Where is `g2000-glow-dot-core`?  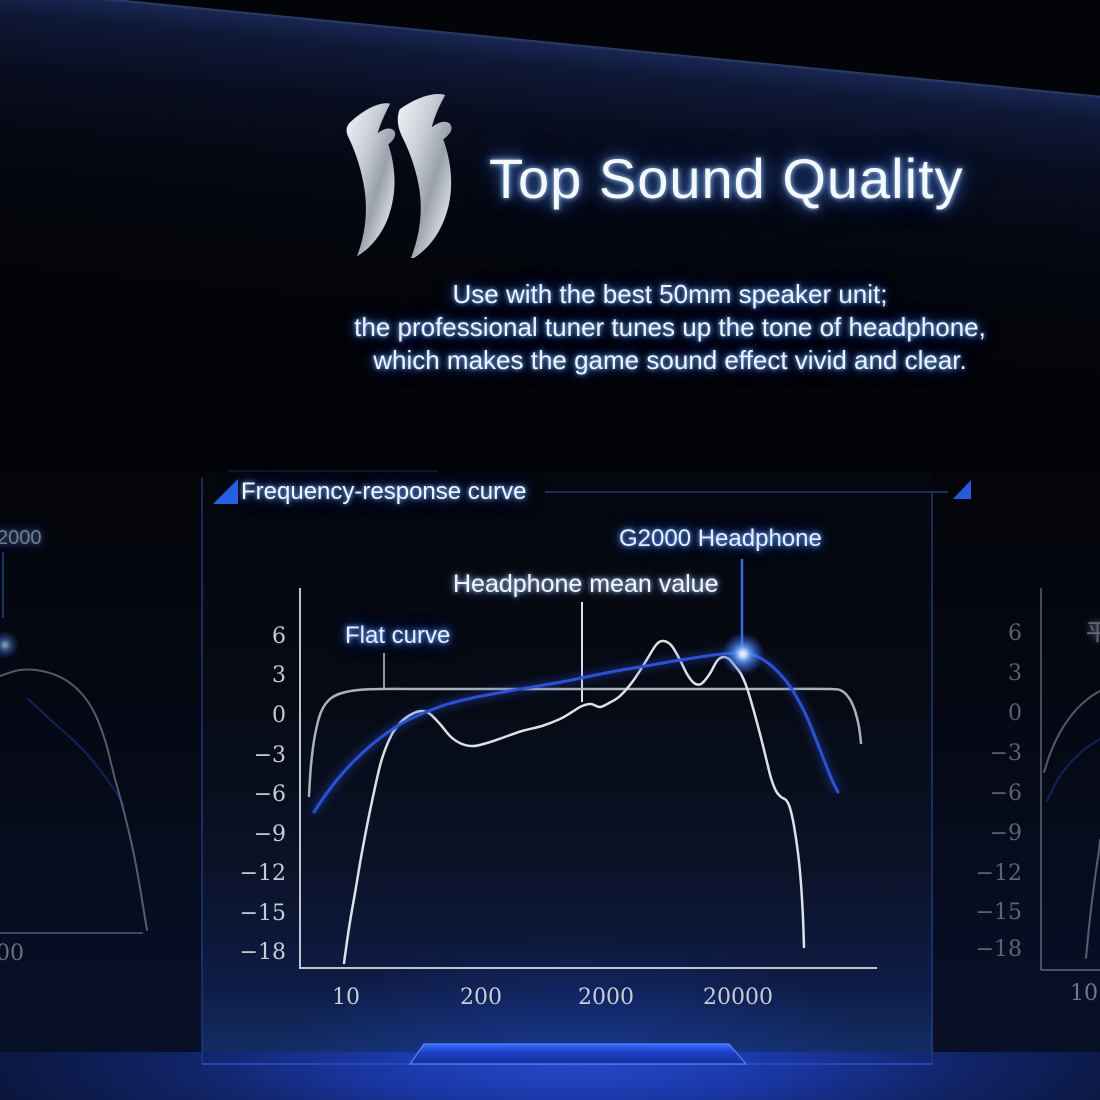 g2000-glow-dot-core is located at coordinates (743, 654).